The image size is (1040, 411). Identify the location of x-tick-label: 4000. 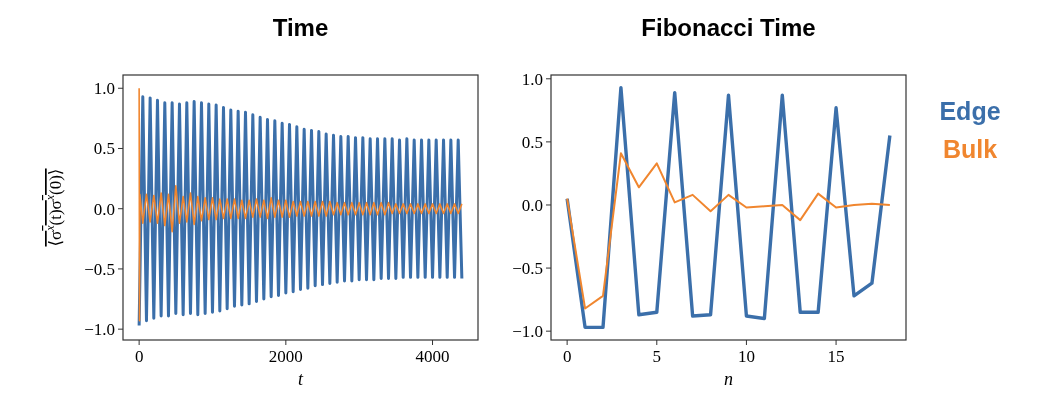
(432, 356).